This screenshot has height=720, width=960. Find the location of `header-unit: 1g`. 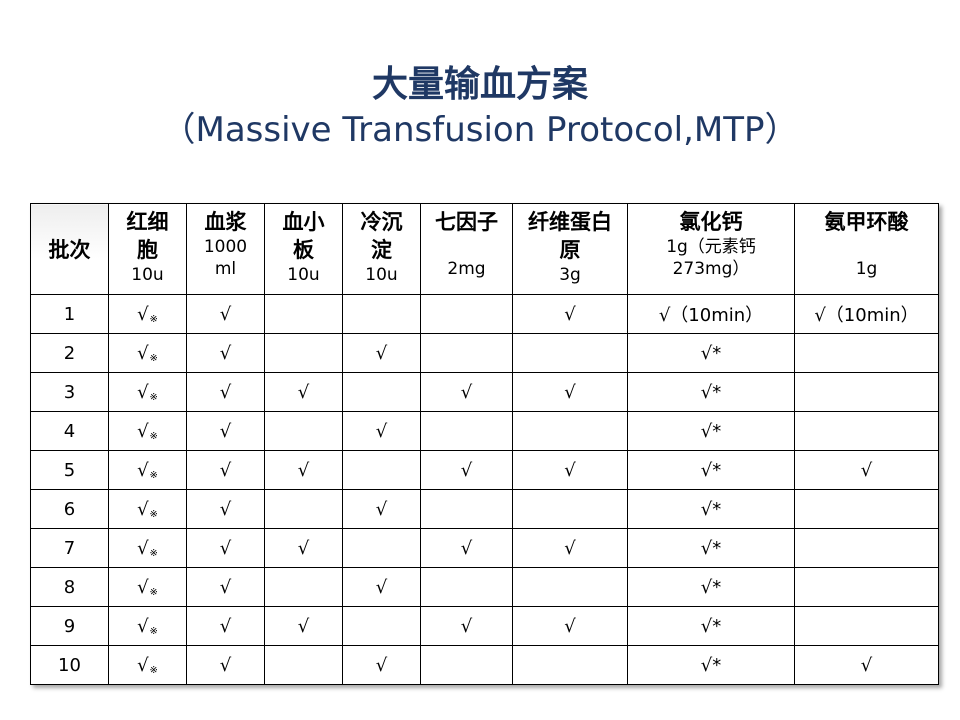

header-unit: 1g is located at coordinates (866, 269).